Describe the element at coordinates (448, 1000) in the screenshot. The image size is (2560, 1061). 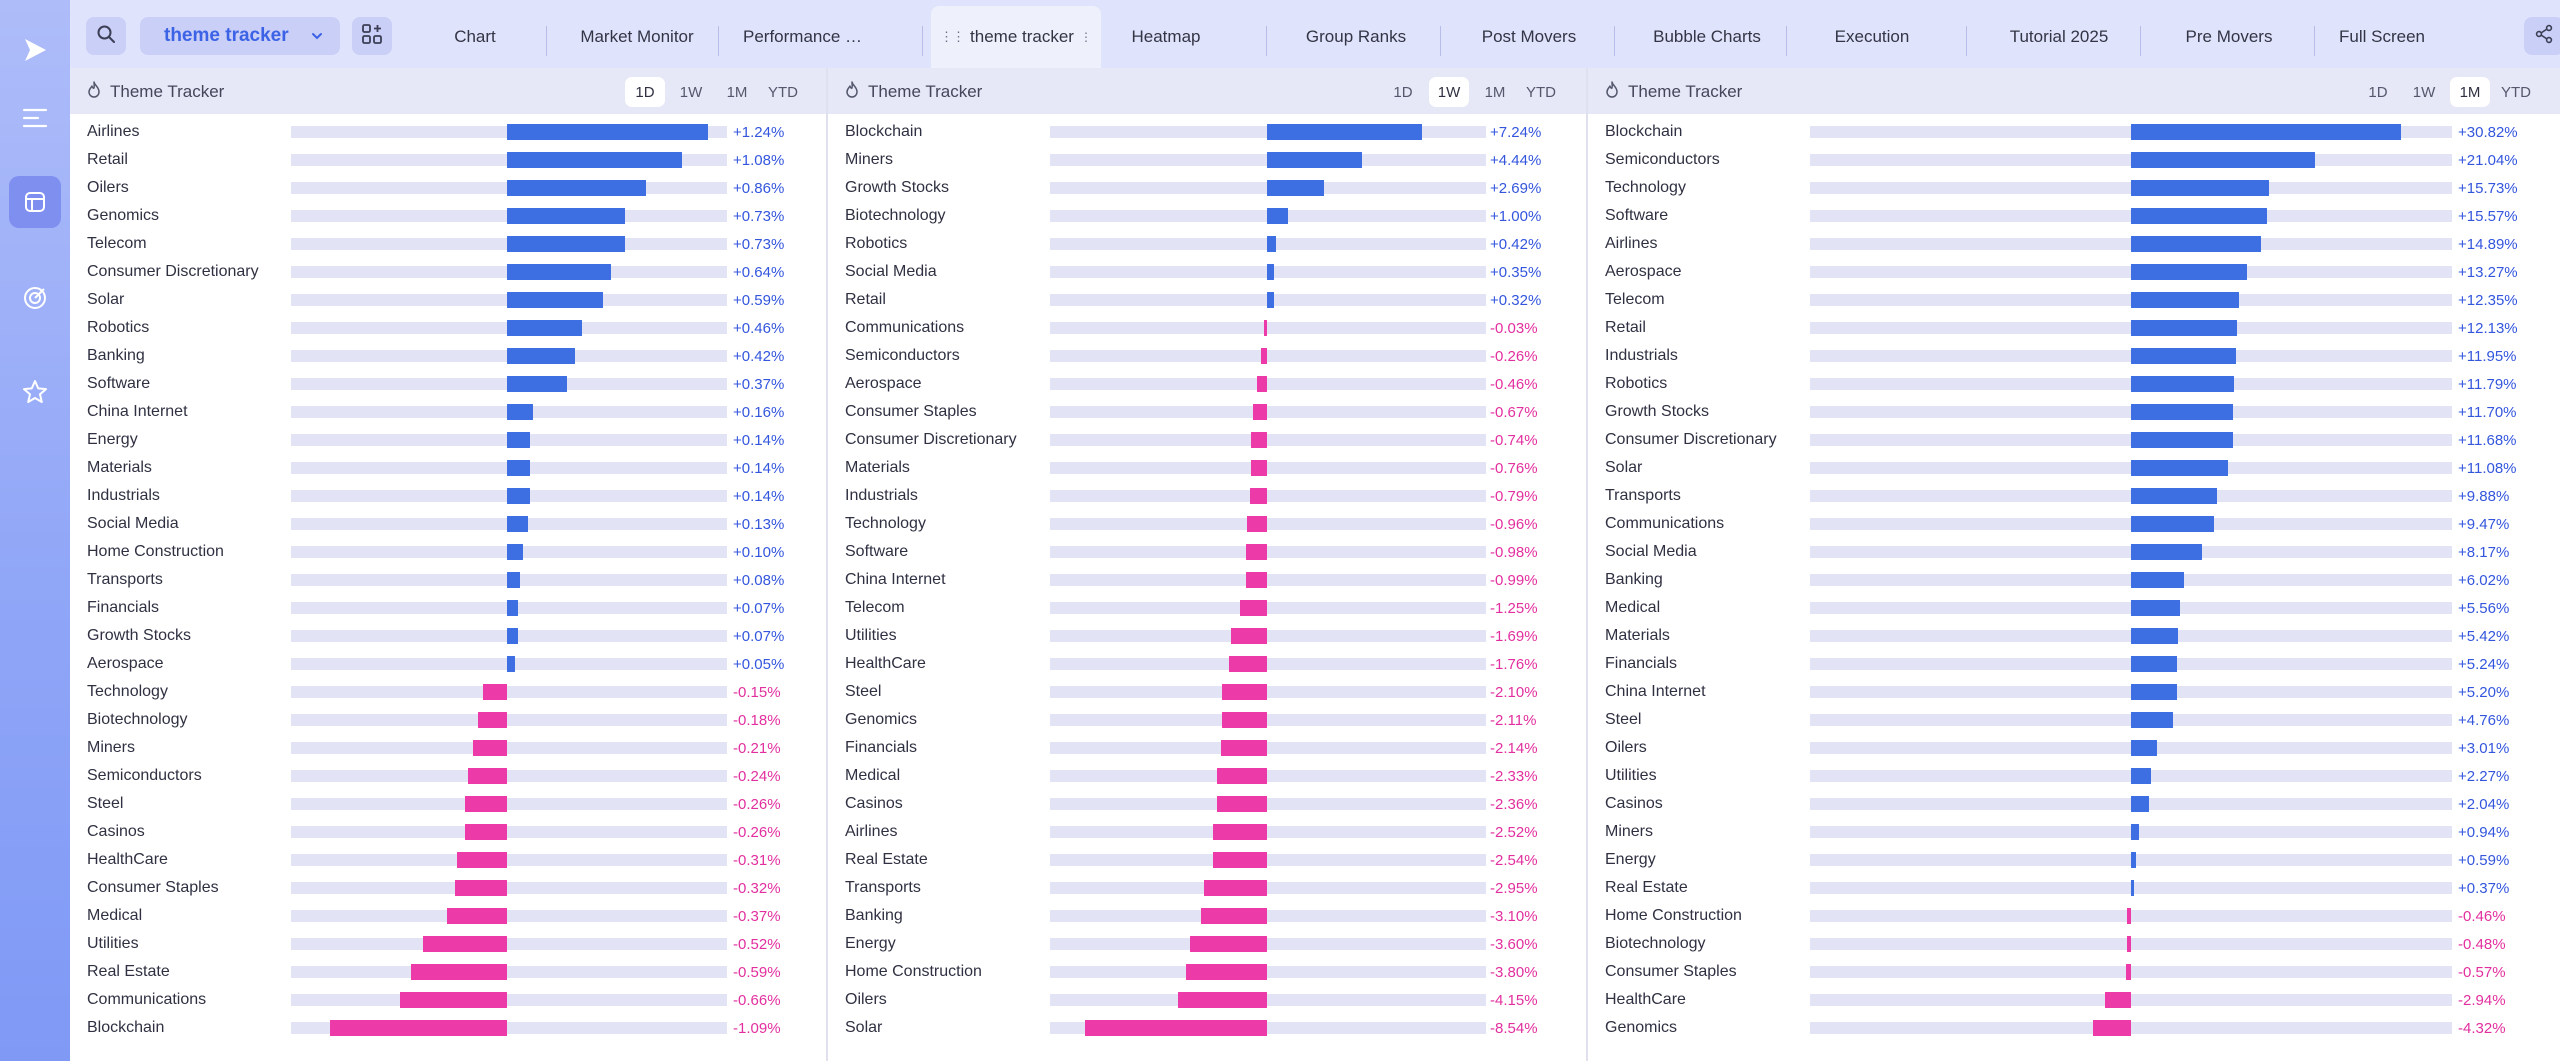
I see `theme-row: Communications -0.66%` at that location.